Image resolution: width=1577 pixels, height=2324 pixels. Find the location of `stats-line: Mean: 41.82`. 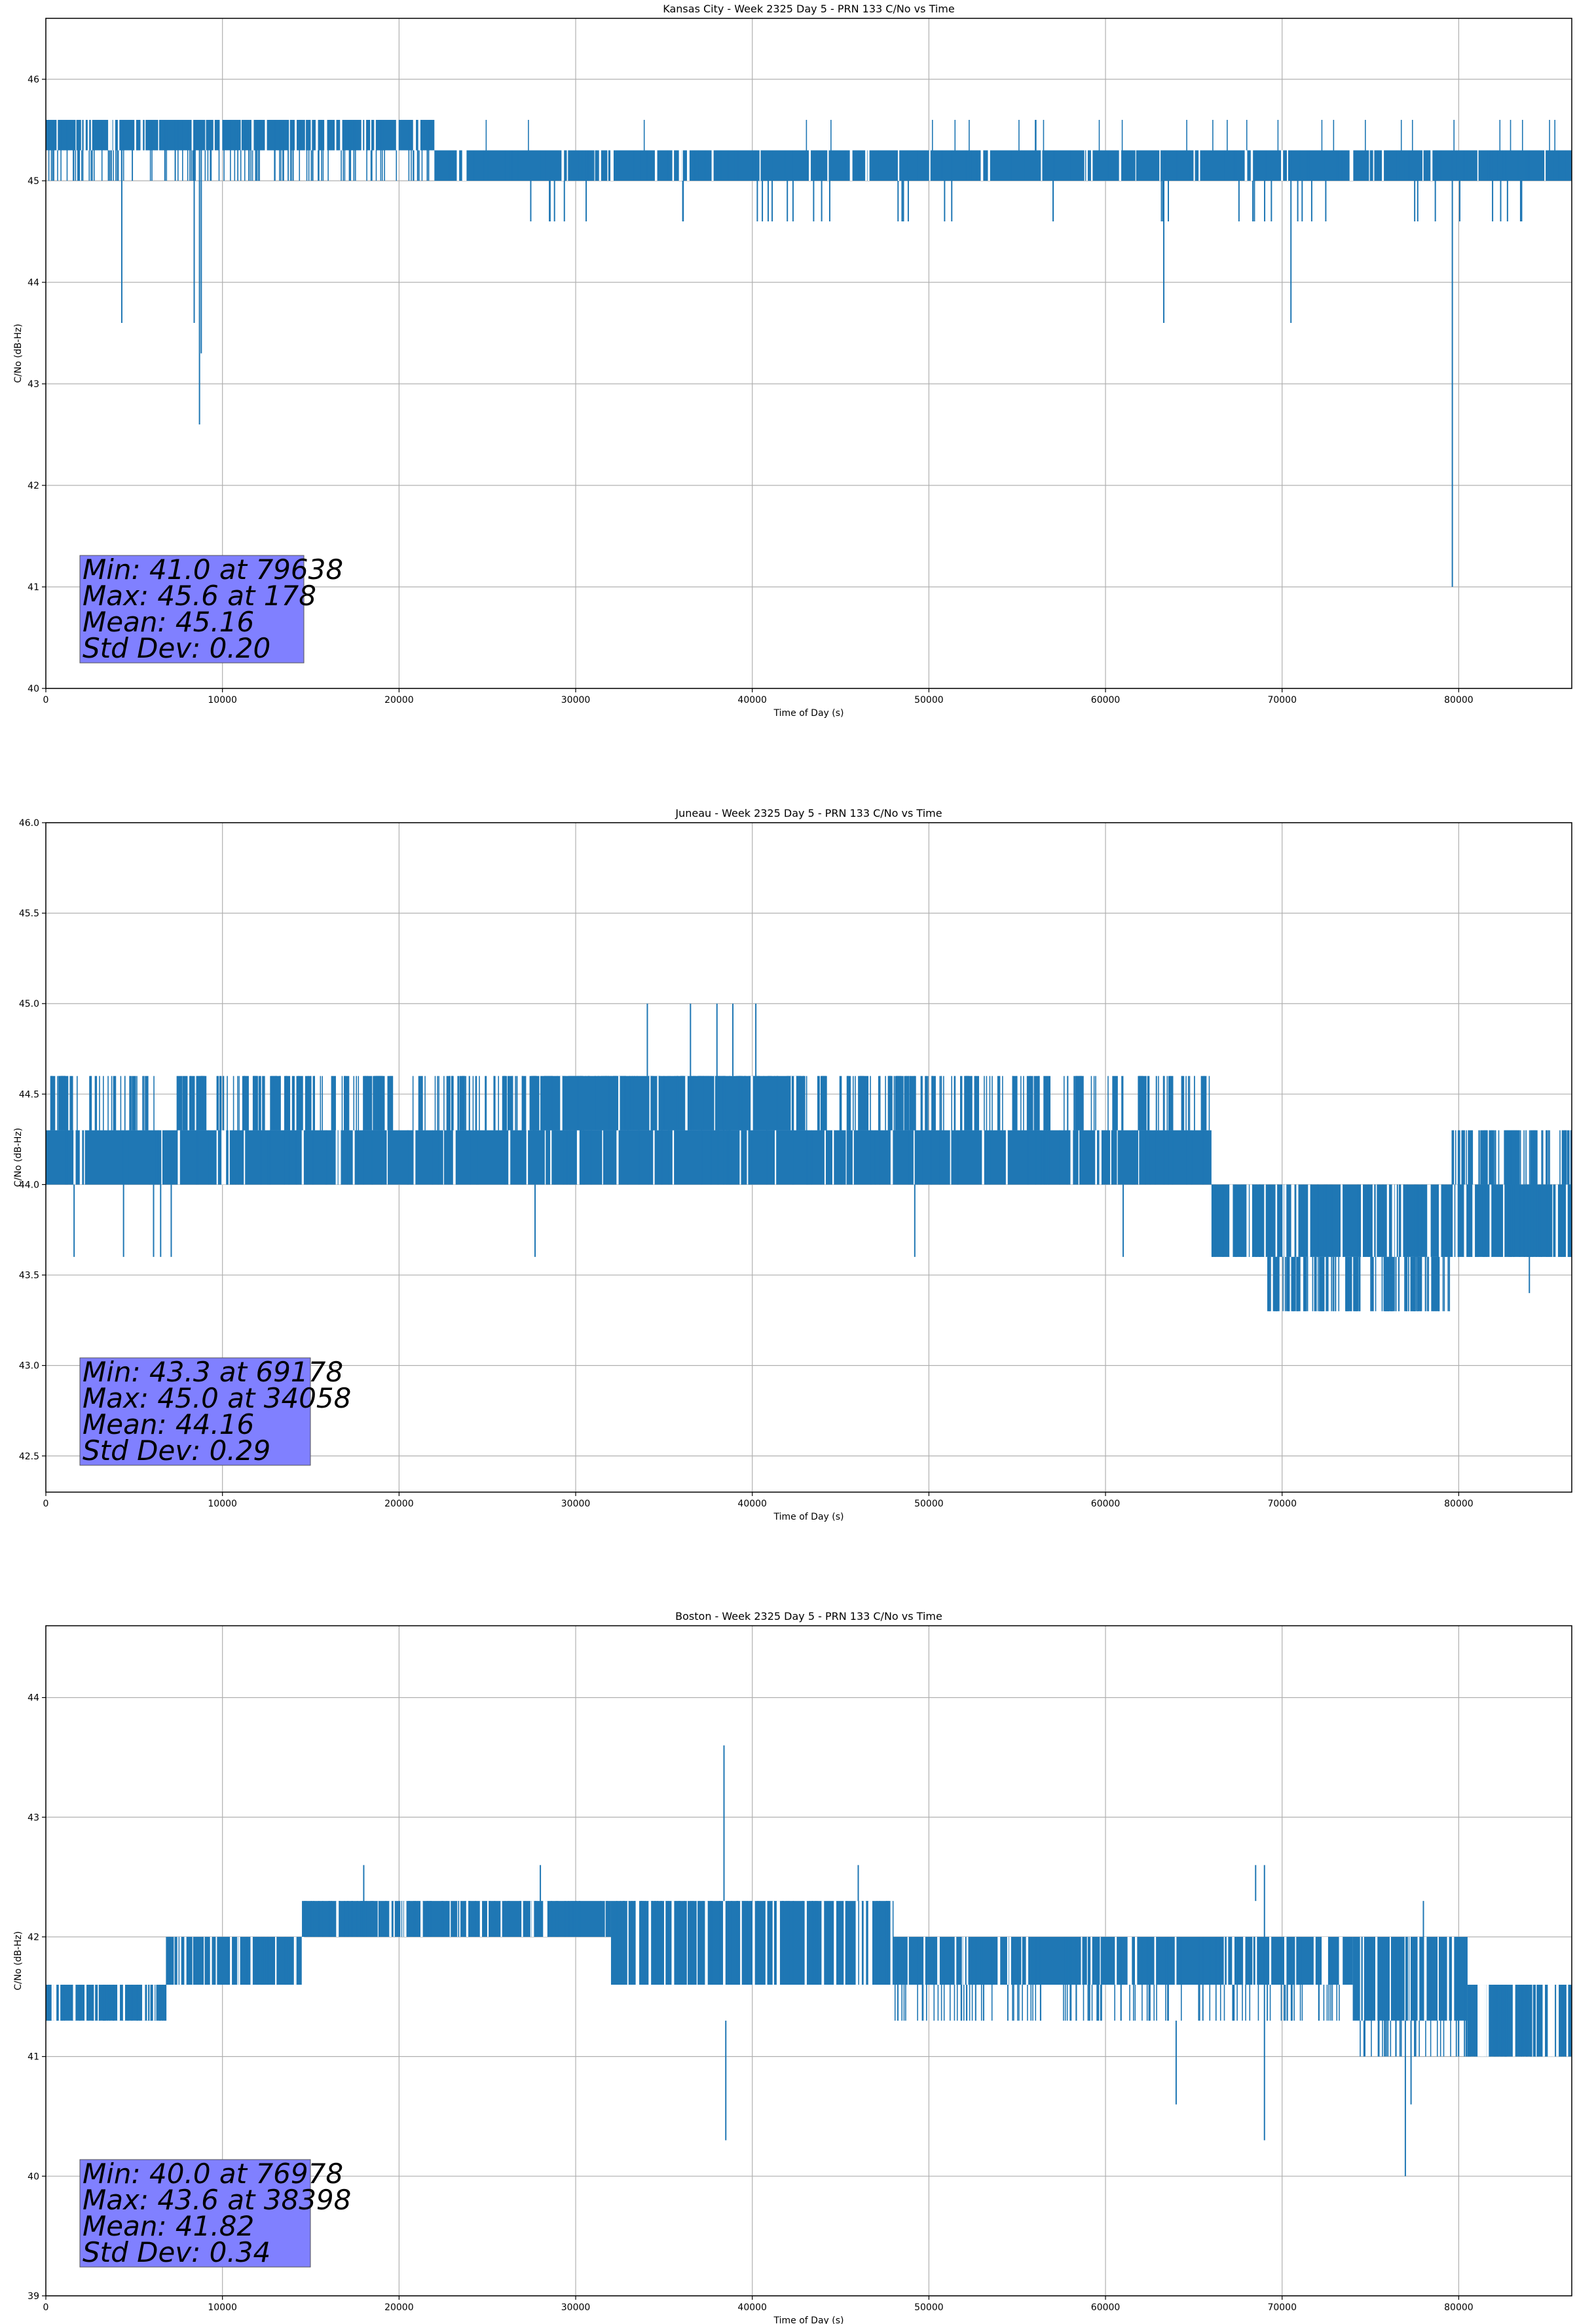

stats-line: Mean: 41.82 is located at coordinates (168, 2226).